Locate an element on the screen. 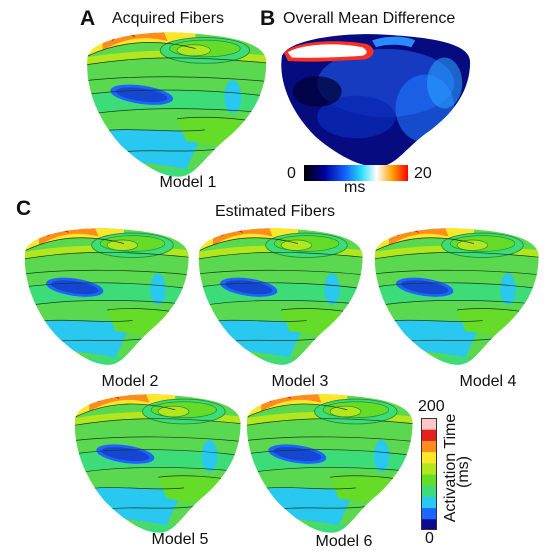  caption-model-3: Model 3 is located at coordinates (300, 381).